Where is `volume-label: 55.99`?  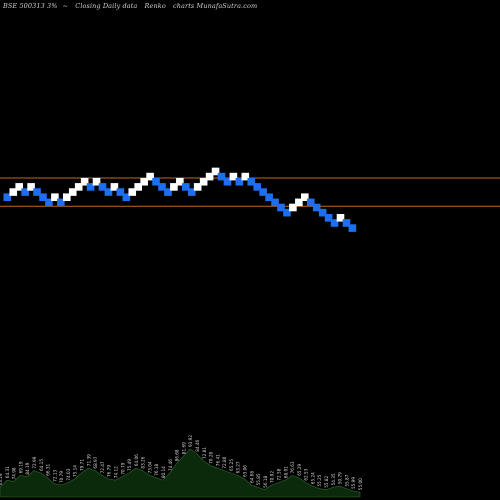 volume-label: 55.99 is located at coordinates (353, 483).